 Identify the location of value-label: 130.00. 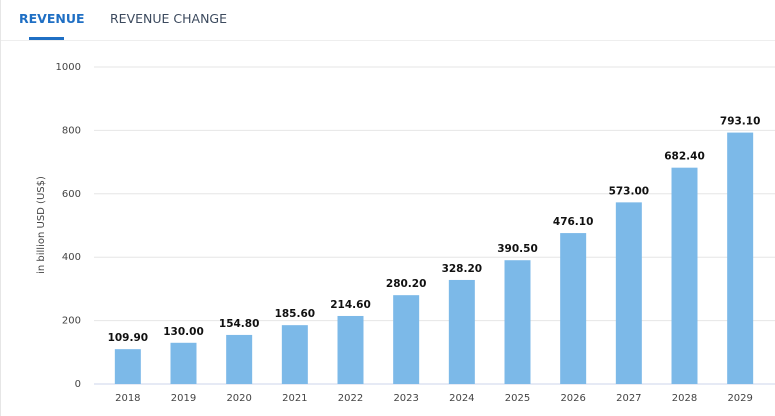
(183, 332).